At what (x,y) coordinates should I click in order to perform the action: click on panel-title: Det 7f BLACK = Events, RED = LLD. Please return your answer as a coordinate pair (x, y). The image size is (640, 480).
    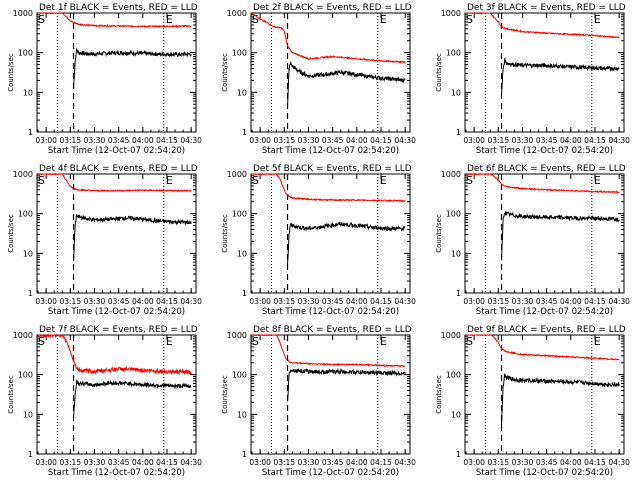
    Looking at the image, I should click on (118, 330).